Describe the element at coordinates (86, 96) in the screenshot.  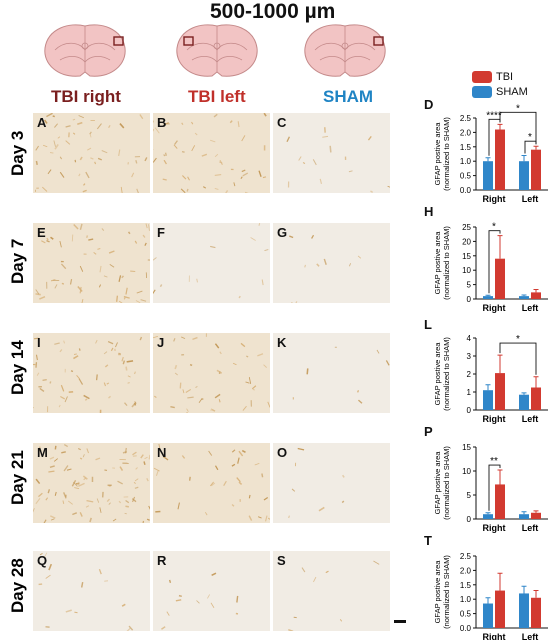
I see `group-label-tbi-right: TBI right` at that location.